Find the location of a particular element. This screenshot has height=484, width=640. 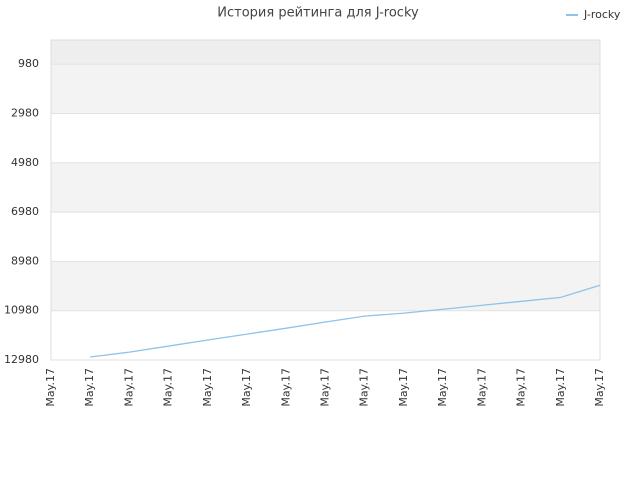

legend-label: J-rocky is located at coordinates (602, 14).